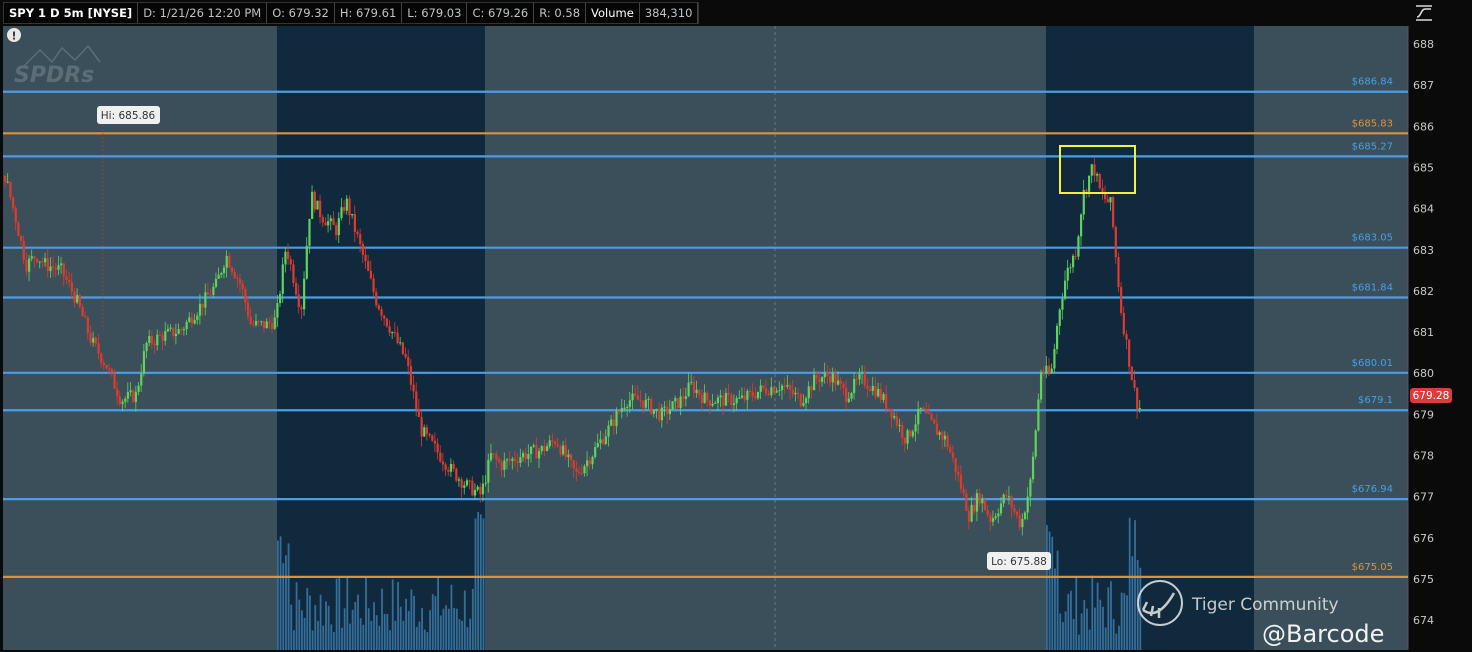 The image size is (1472, 652). What do you see at coordinates (203, 13) in the screenshot?
I see `date-readout: D: 1/21/26 12:20 PM` at bounding box center [203, 13].